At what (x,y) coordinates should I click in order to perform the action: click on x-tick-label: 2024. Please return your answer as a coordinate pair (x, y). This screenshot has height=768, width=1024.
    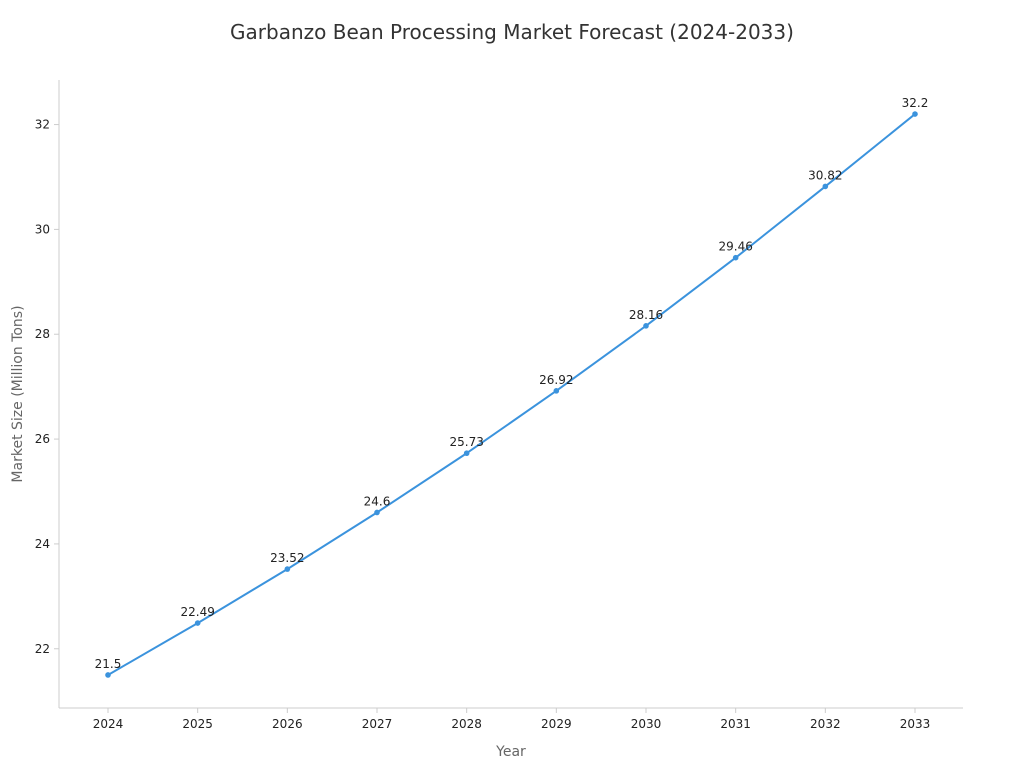
    Looking at the image, I should click on (108, 724).